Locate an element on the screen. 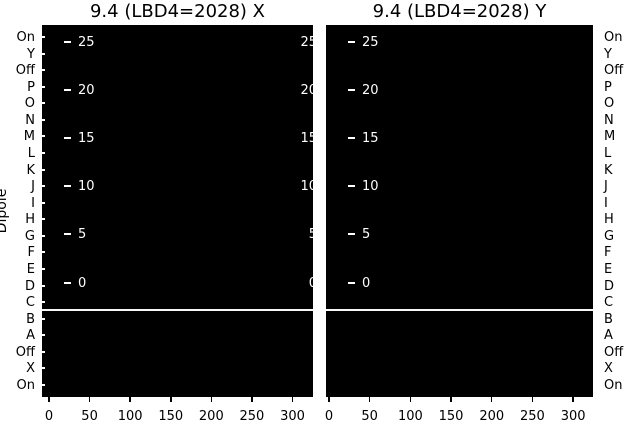  subplot-x-title: 9.4 (LBD4=2028) X is located at coordinates (177, 11).